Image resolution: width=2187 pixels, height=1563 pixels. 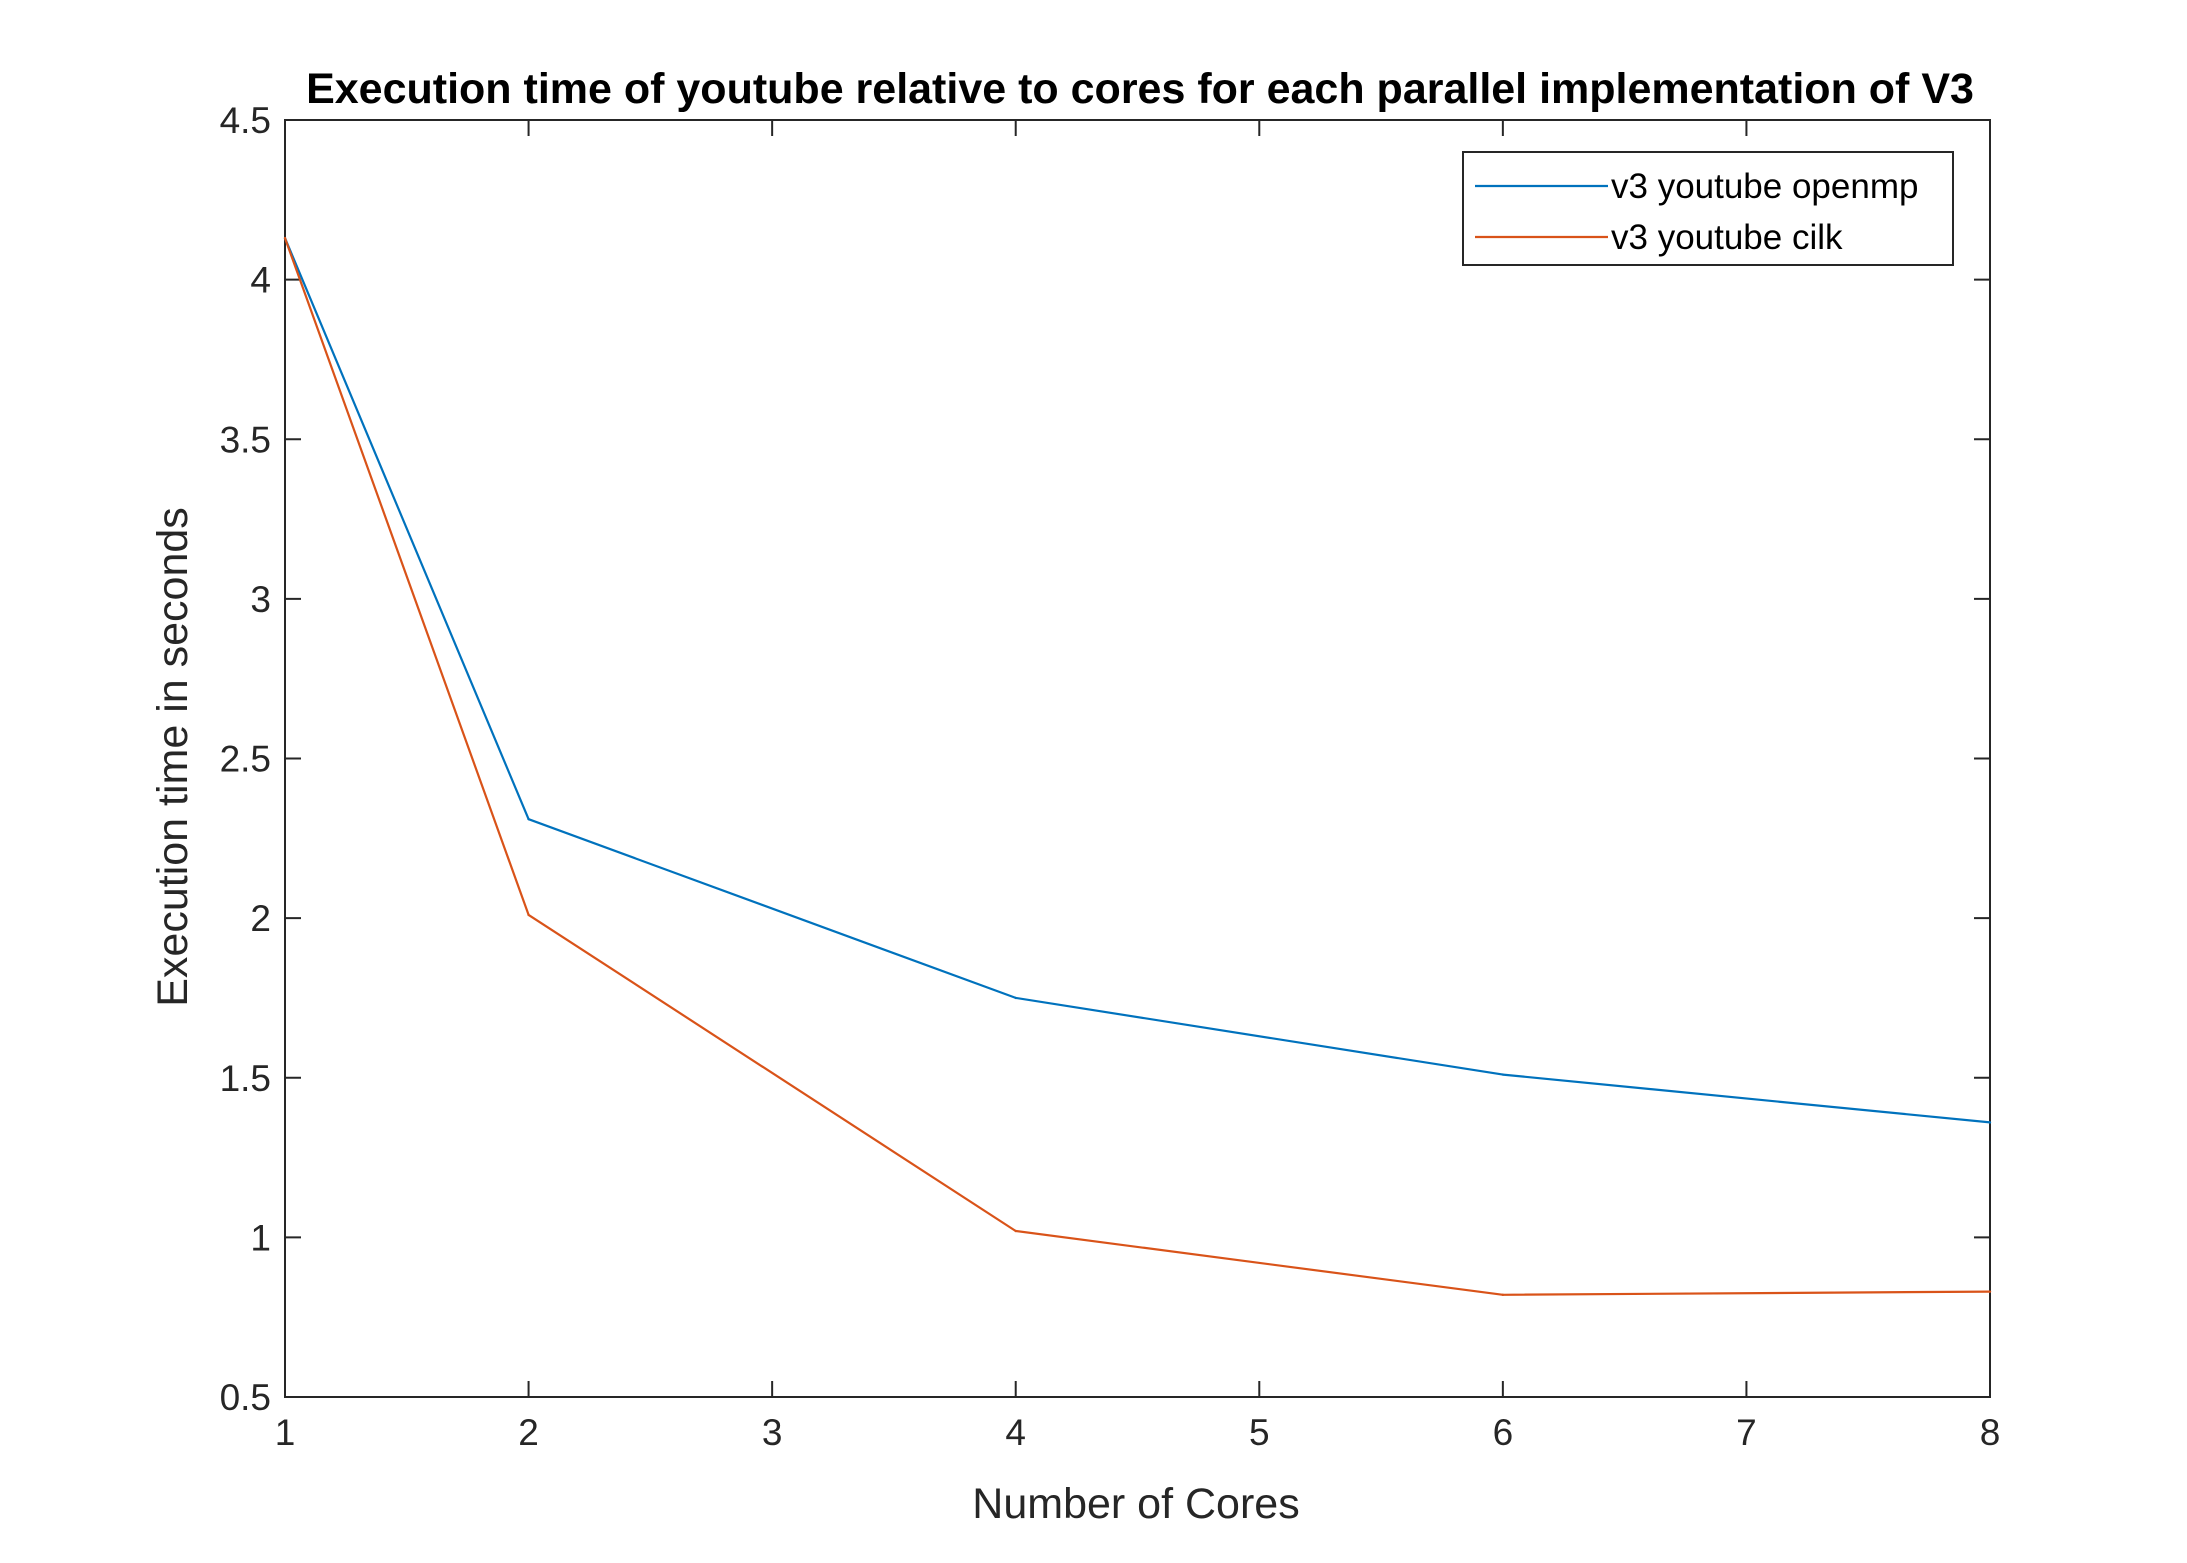 I want to click on legend: v3 youtube openmp v3 youtube cilk, so click(x=1708, y=208).